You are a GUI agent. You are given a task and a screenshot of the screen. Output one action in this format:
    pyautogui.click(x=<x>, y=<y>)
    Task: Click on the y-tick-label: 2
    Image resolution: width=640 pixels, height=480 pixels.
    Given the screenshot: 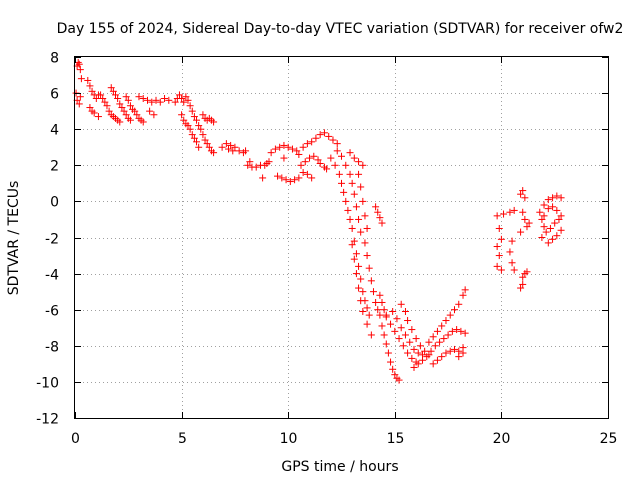 What is the action you would take?
    pyautogui.click(x=54, y=167)
    